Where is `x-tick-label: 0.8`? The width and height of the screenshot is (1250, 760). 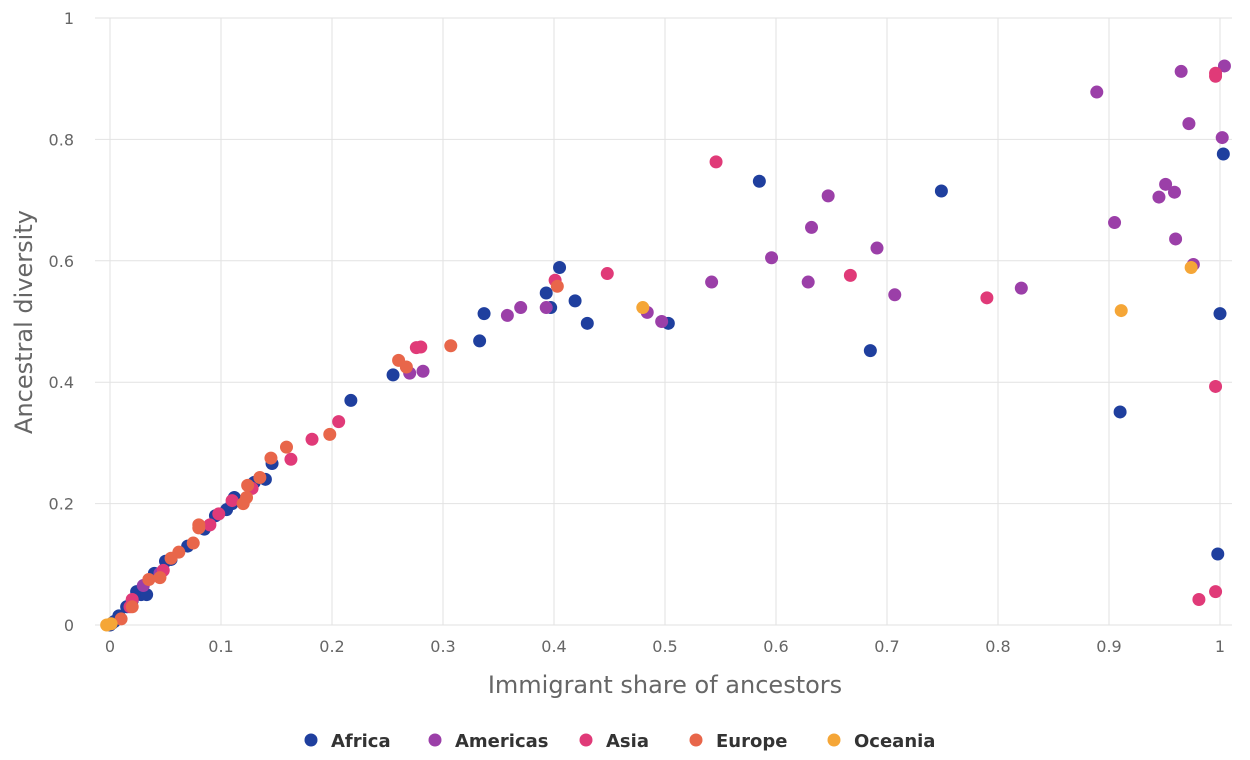 x-tick-label: 0.8 is located at coordinates (997, 646).